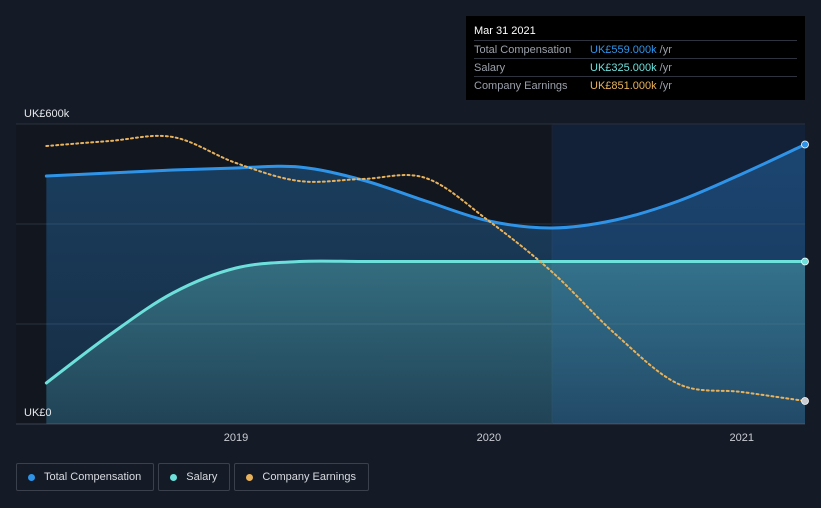 This screenshot has height=508, width=821. Describe the element at coordinates (236, 438) in the screenshot. I see `x-tick-label: 2019` at that location.